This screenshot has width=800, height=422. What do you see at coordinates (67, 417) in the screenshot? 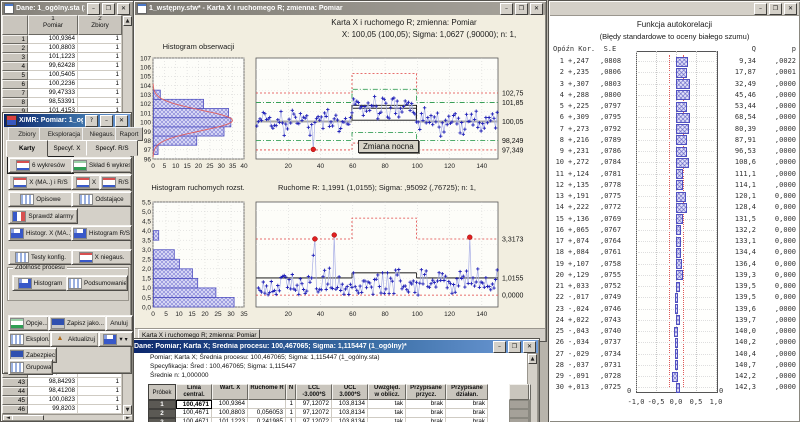
I see `horizontal-scrollbar: ◄ ►` at bounding box center [67, 417].